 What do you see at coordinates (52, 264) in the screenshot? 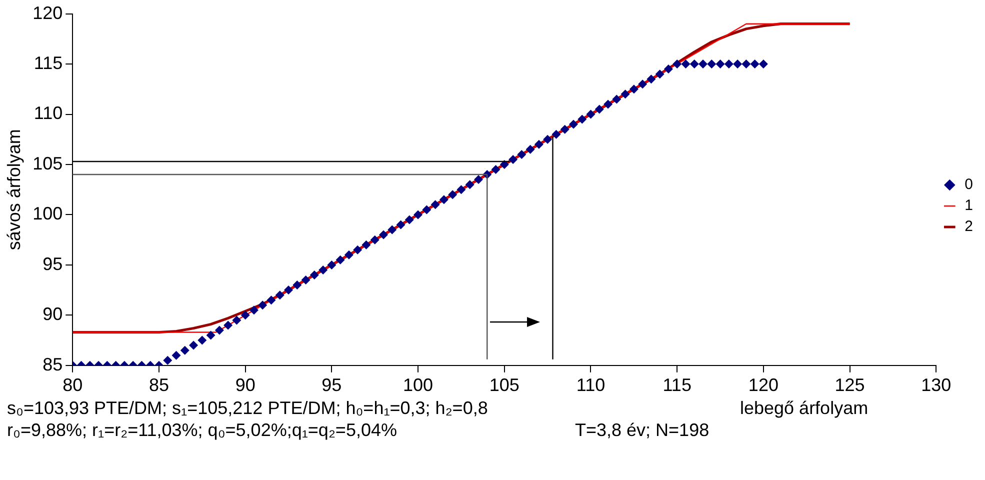
I see `y-tick-label: 95` at bounding box center [52, 264].